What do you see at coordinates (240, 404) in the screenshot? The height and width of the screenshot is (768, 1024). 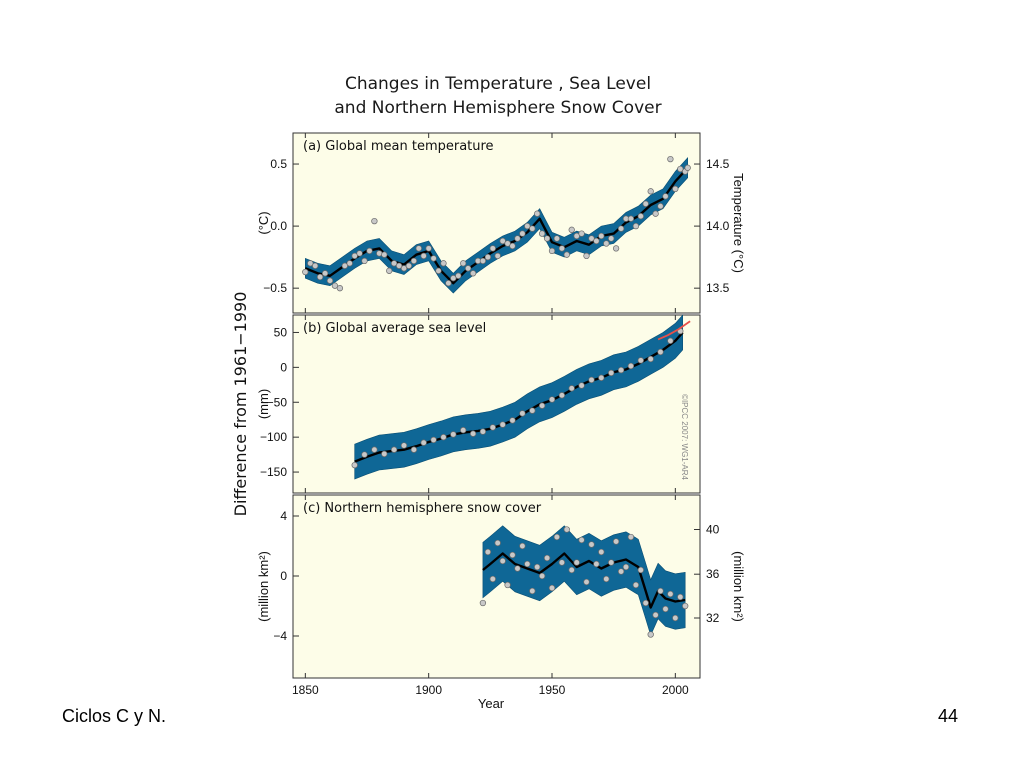 I see `shared-y-axis-label: Difference from 1961−1990` at bounding box center [240, 404].